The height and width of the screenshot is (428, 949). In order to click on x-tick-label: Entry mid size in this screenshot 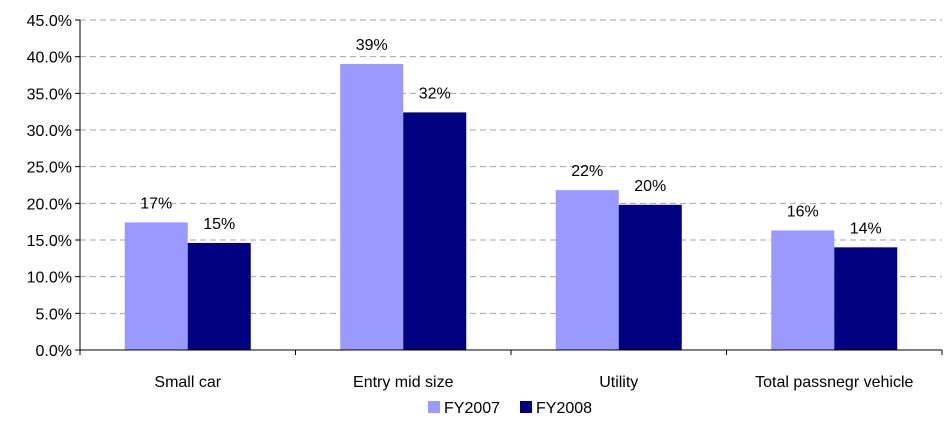, I will do `click(403, 382)`.